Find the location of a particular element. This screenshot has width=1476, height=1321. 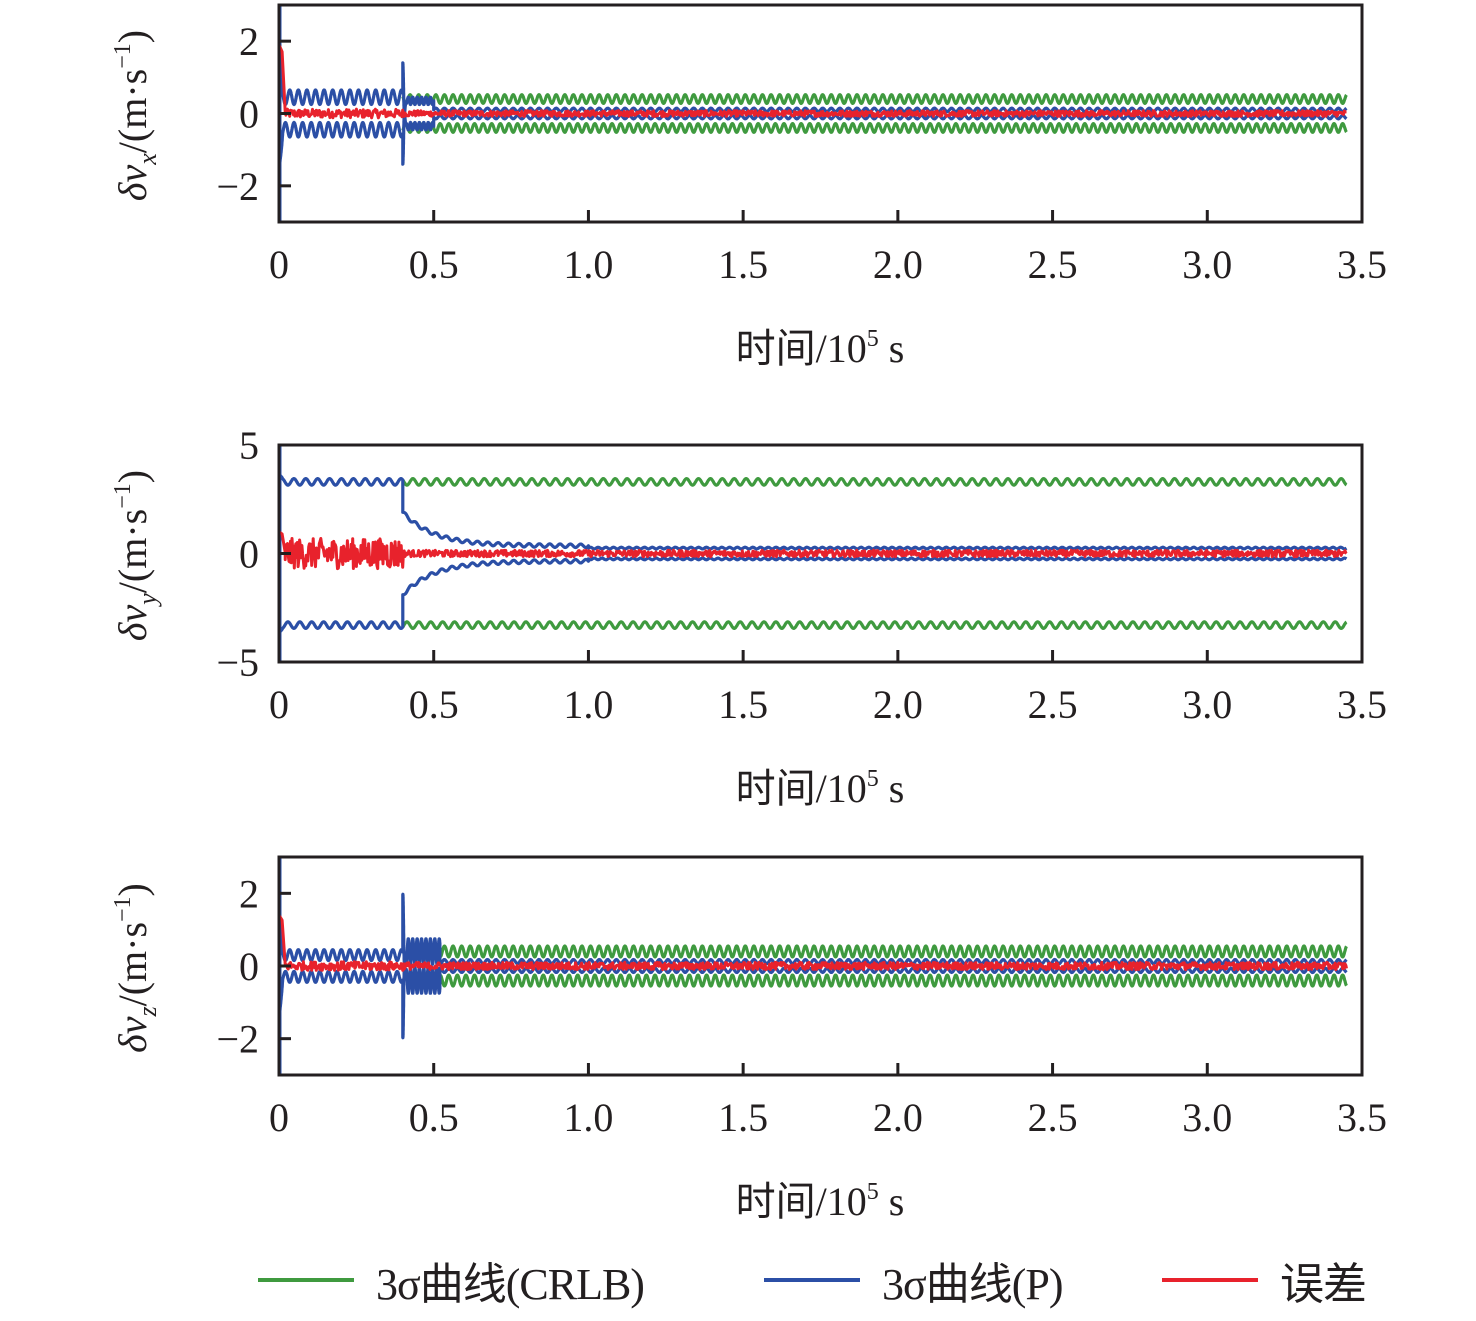

legend-label-p: 3σ曲线(P) is located at coordinates (972, 1284).